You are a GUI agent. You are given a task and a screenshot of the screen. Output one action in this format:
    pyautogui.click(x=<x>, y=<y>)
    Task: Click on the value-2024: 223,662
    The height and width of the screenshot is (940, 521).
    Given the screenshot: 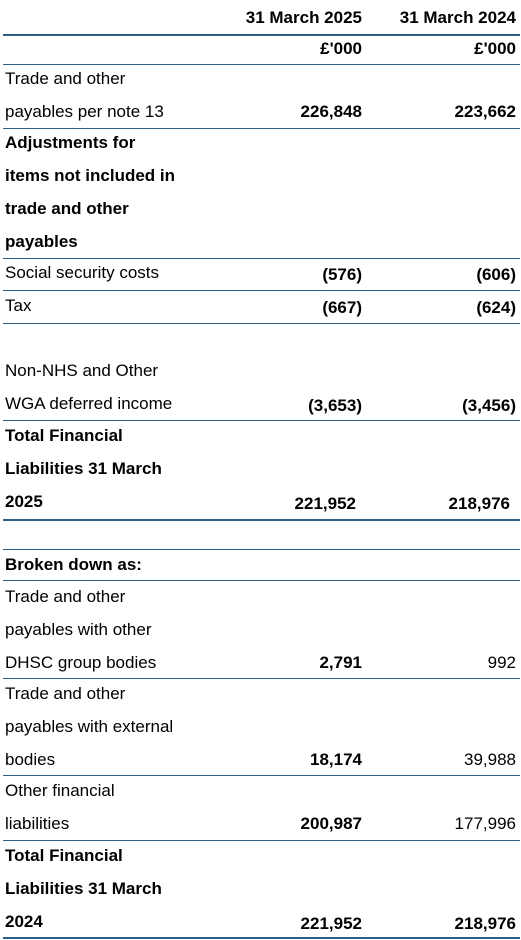 What is the action you would take?
    pyautogui.click(x=485, y=111)
    